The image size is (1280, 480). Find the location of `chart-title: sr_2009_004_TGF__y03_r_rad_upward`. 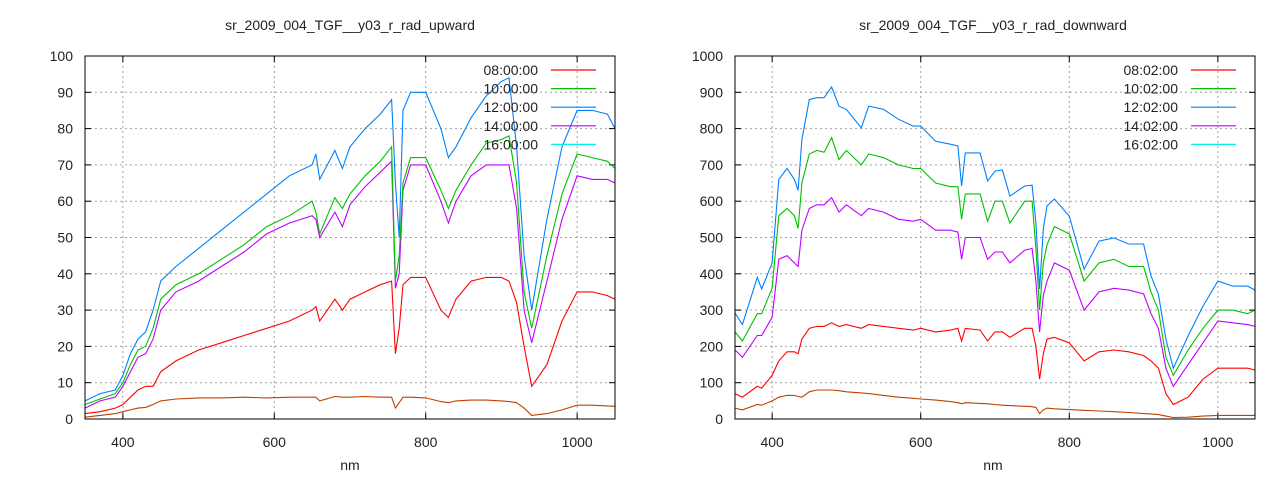

chart-title: sr_2009_004_TGF__y03_r_rad_upward is located at coordinates (350, 25).